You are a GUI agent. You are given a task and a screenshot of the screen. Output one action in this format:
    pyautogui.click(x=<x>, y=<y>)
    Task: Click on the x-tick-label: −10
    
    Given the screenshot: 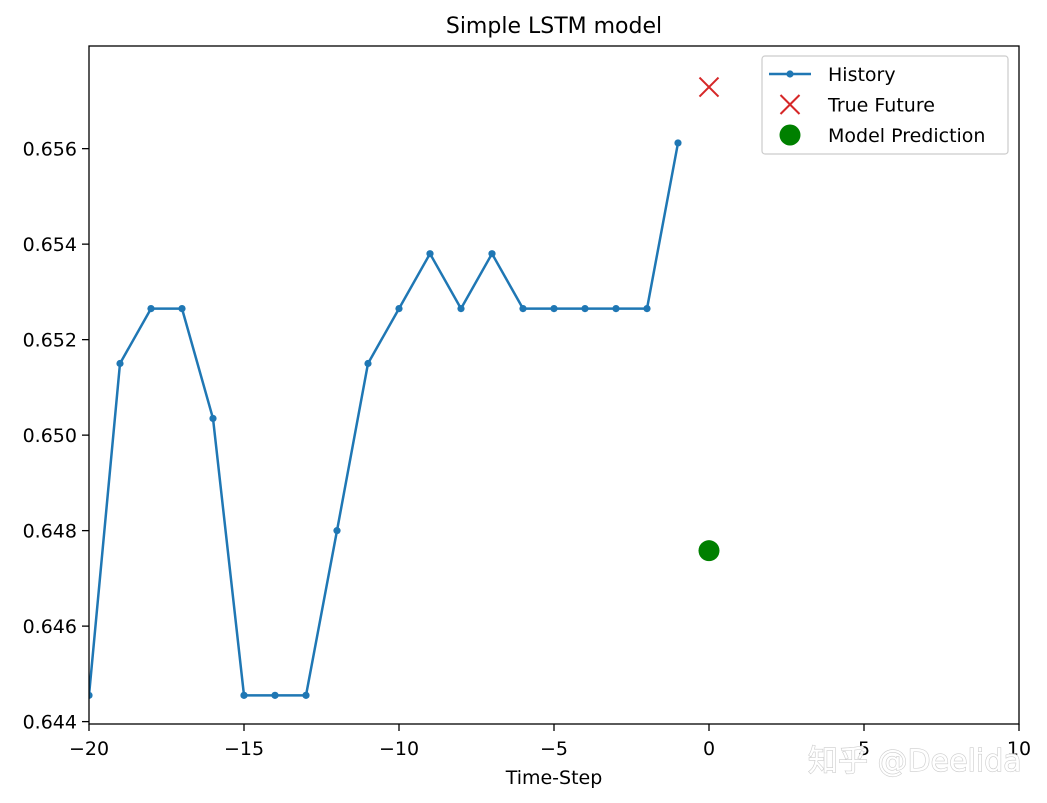 What is the action you would take?
    pyautogui.click(x=399, y=749)
    